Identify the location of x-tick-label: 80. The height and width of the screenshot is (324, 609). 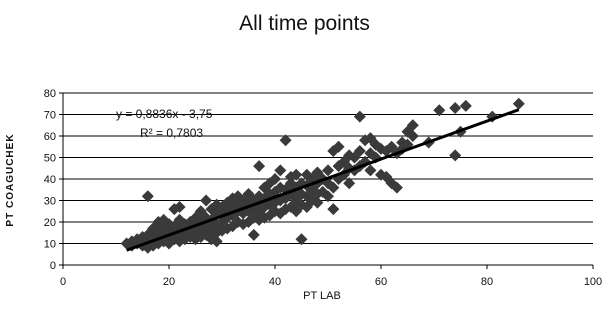
(487, 282).